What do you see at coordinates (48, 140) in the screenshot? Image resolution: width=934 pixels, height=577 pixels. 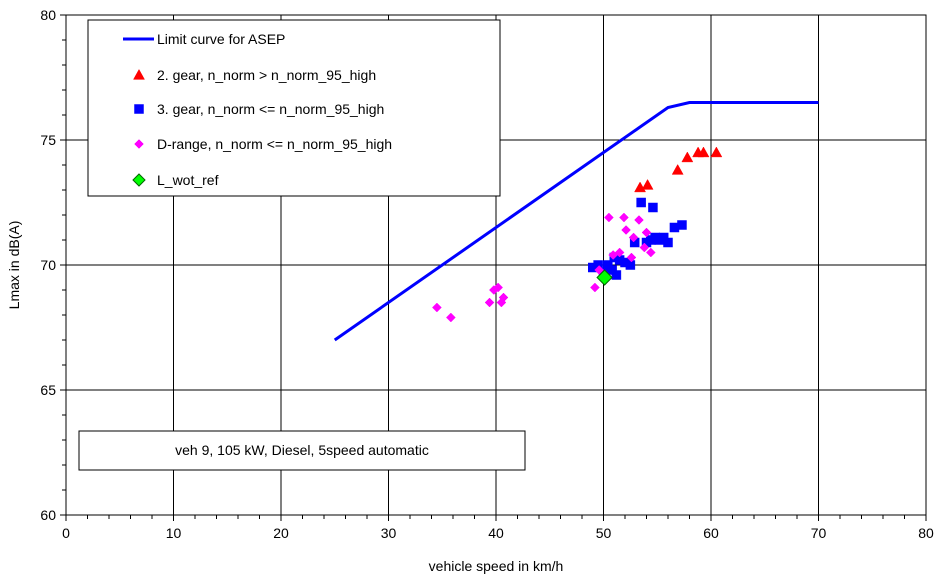 I see `y-tick-label: 75` at bounding box center [48, 140].